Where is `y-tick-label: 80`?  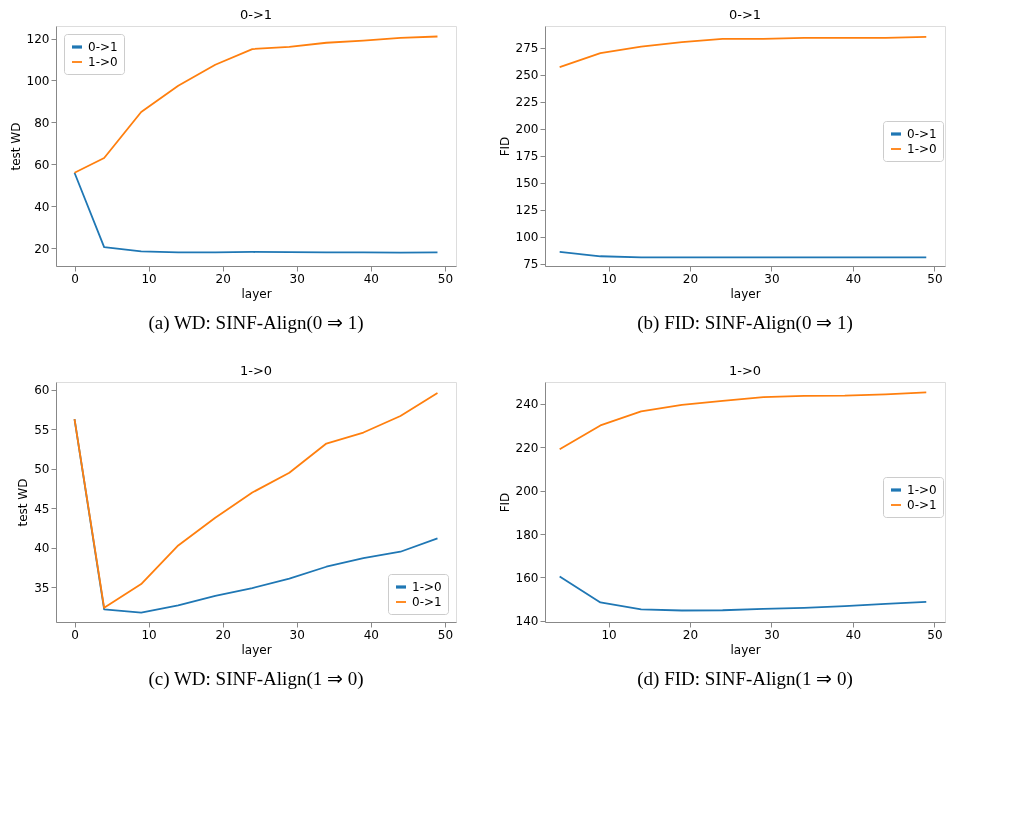 y-tick-label: 80 is located at coordinates (42, 122).